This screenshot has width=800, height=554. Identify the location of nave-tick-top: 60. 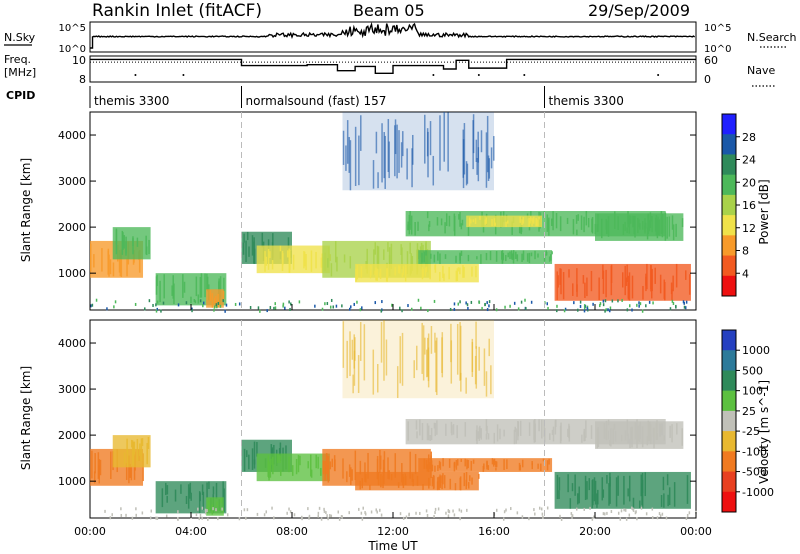
(711, 60).